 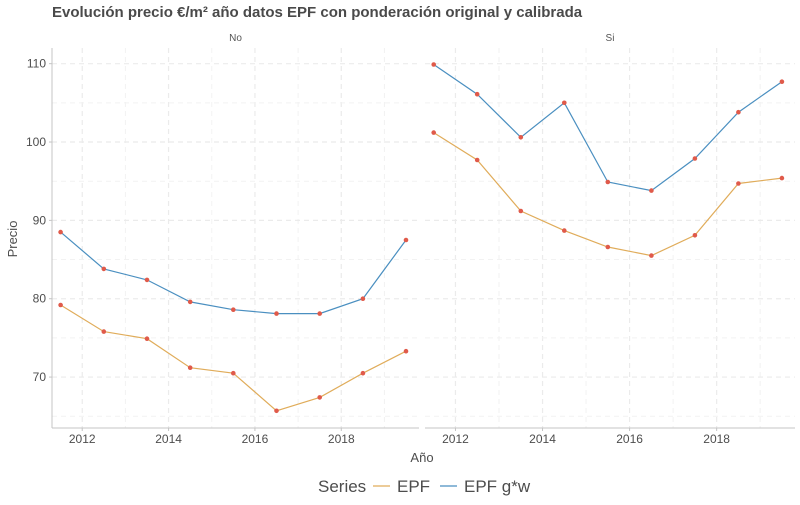 I want to click on series-line-epf-g-w-si, so click(x=608, y=128).